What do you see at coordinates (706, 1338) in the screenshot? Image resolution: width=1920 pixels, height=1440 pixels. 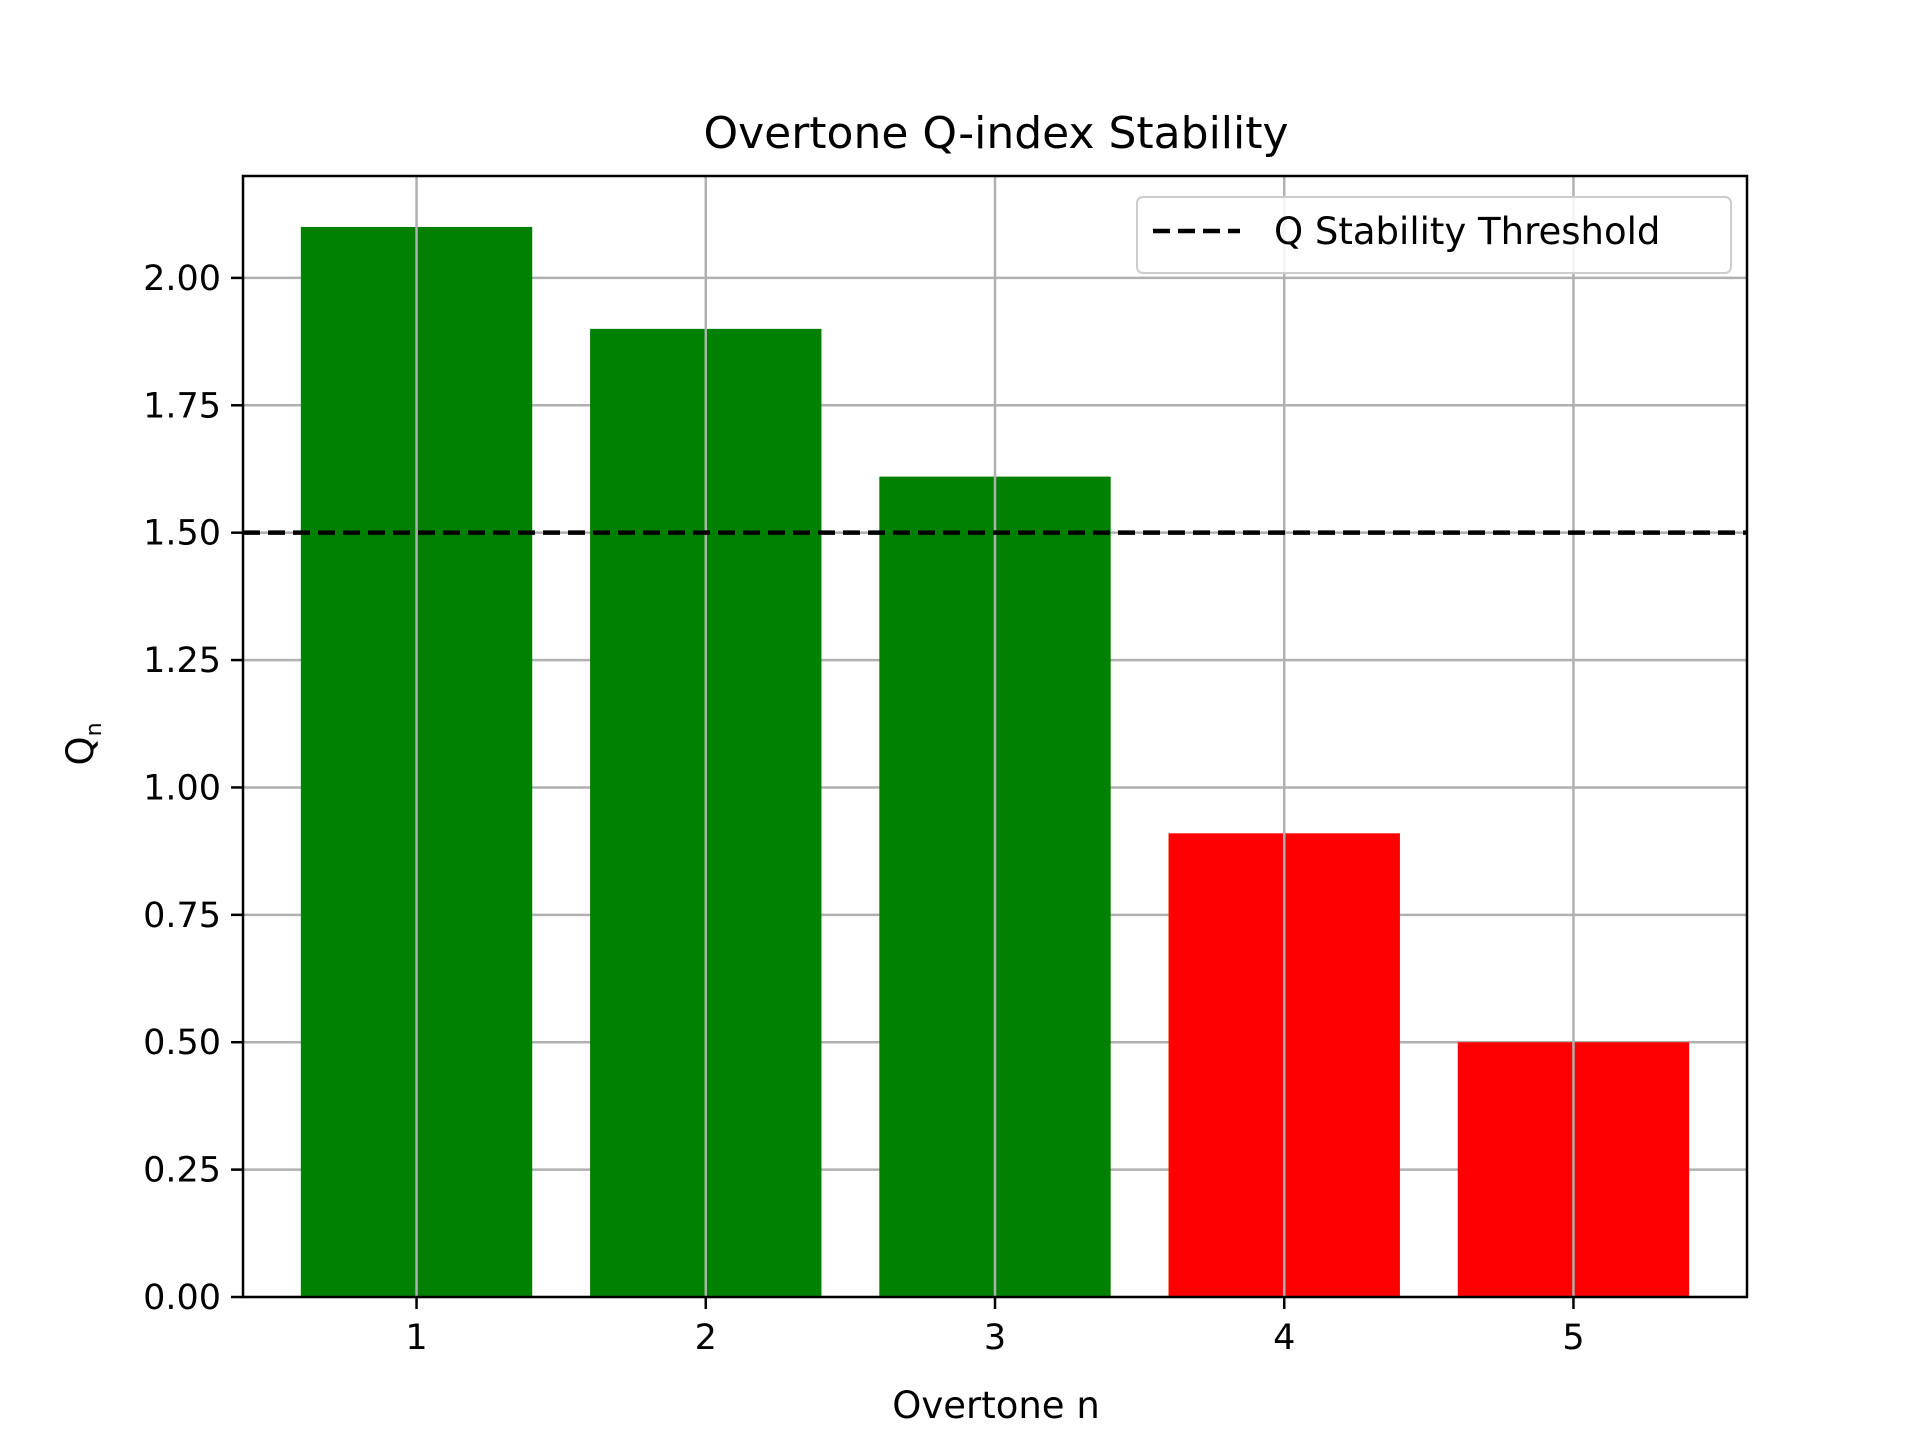 I see `x-tick-label-2: 2` at bounding box center [706, 1338].